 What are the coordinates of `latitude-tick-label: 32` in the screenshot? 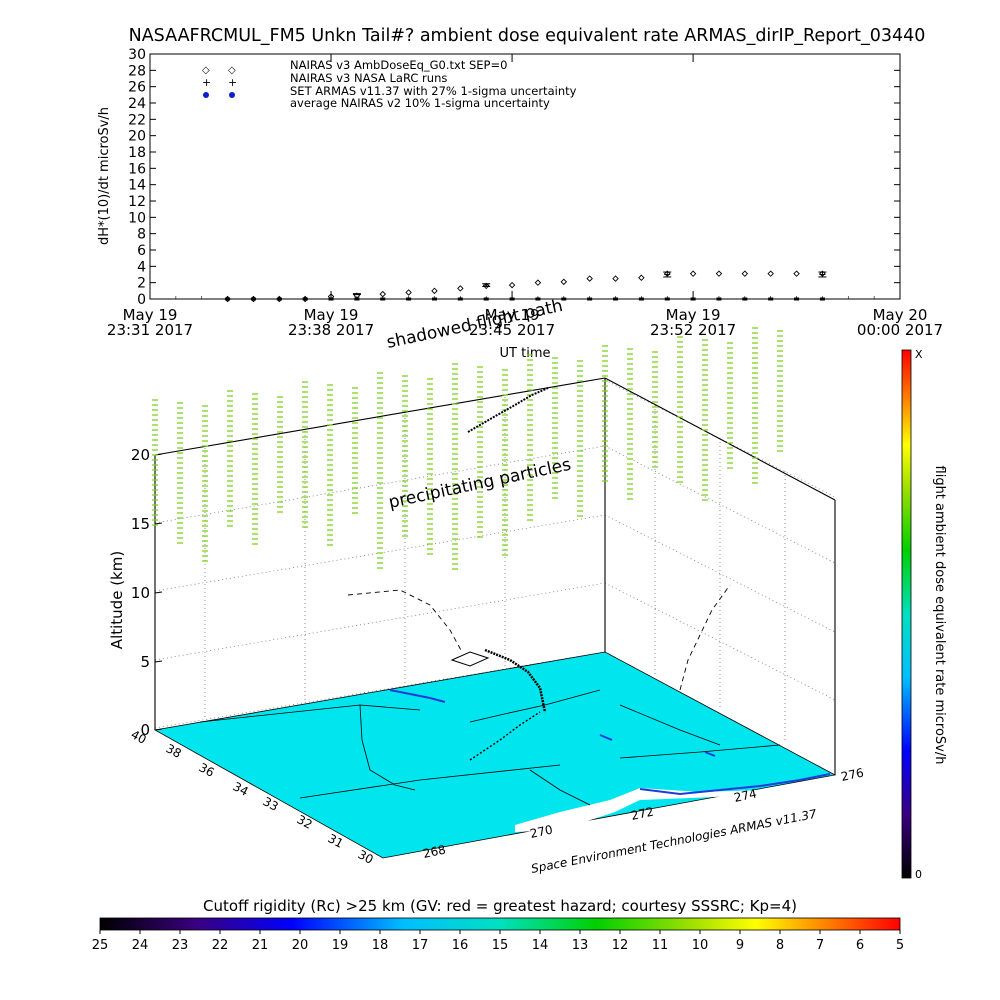 It's located at (305, 822).